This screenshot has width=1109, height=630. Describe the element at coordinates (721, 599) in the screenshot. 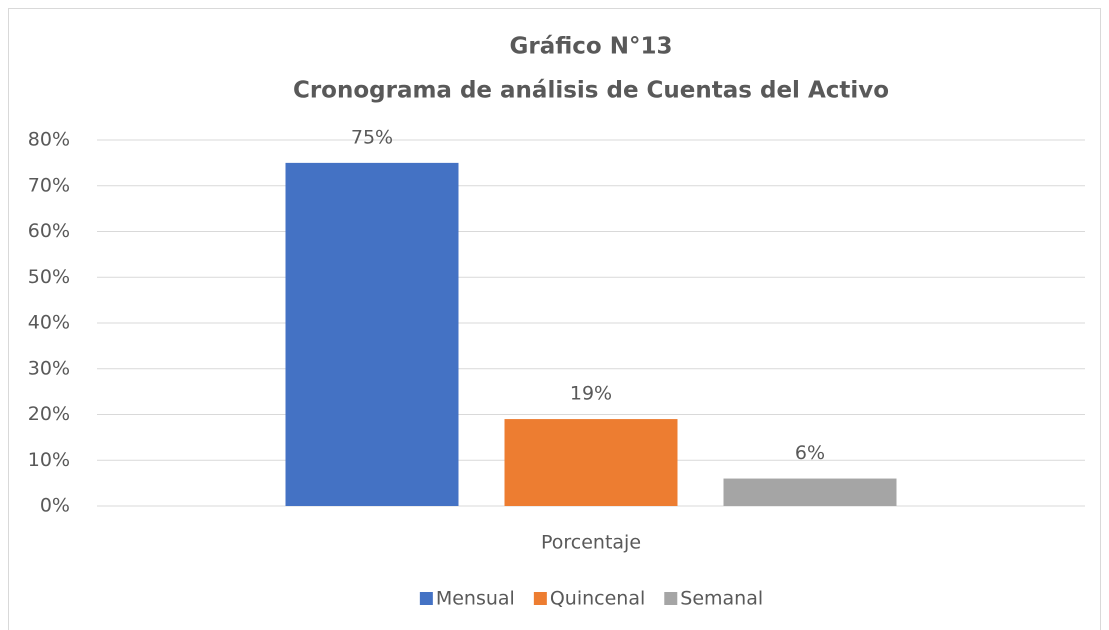

I see `legend-label: Semanal` at that location.